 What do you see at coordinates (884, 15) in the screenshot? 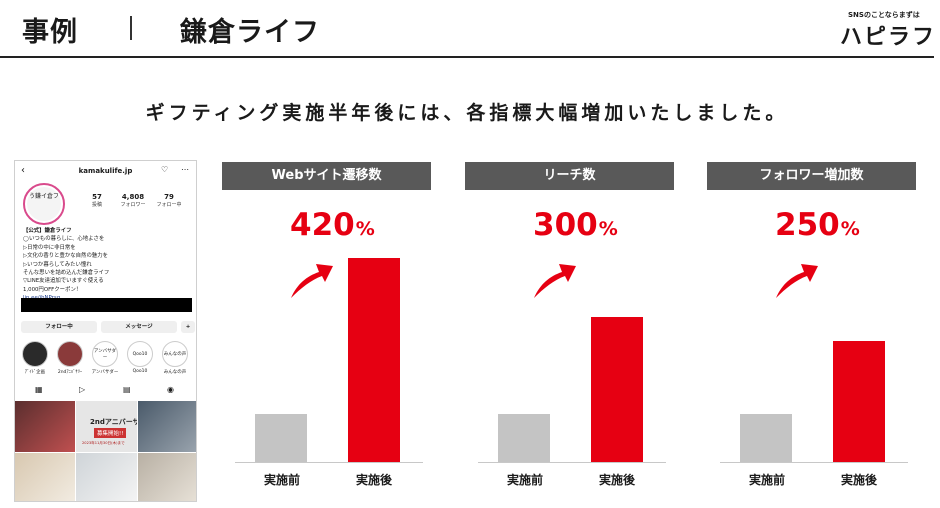
I see `logo-tagline: SNSのことならまずは` at bounding box center [884, 15].